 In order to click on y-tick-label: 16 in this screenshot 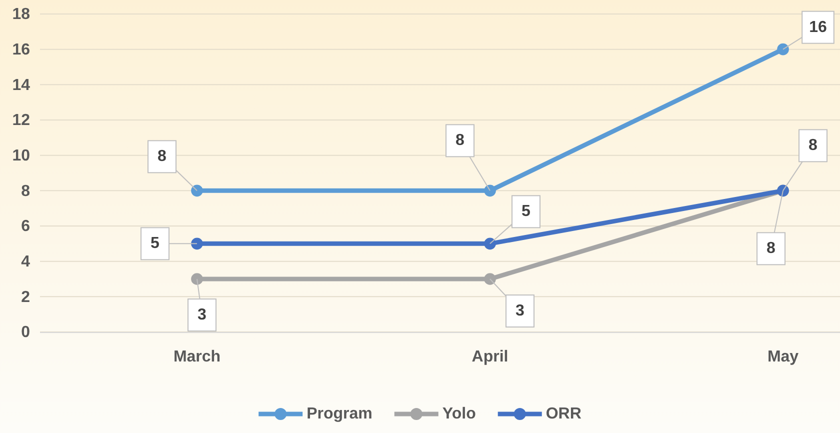, I will do `click(21, 49)`.